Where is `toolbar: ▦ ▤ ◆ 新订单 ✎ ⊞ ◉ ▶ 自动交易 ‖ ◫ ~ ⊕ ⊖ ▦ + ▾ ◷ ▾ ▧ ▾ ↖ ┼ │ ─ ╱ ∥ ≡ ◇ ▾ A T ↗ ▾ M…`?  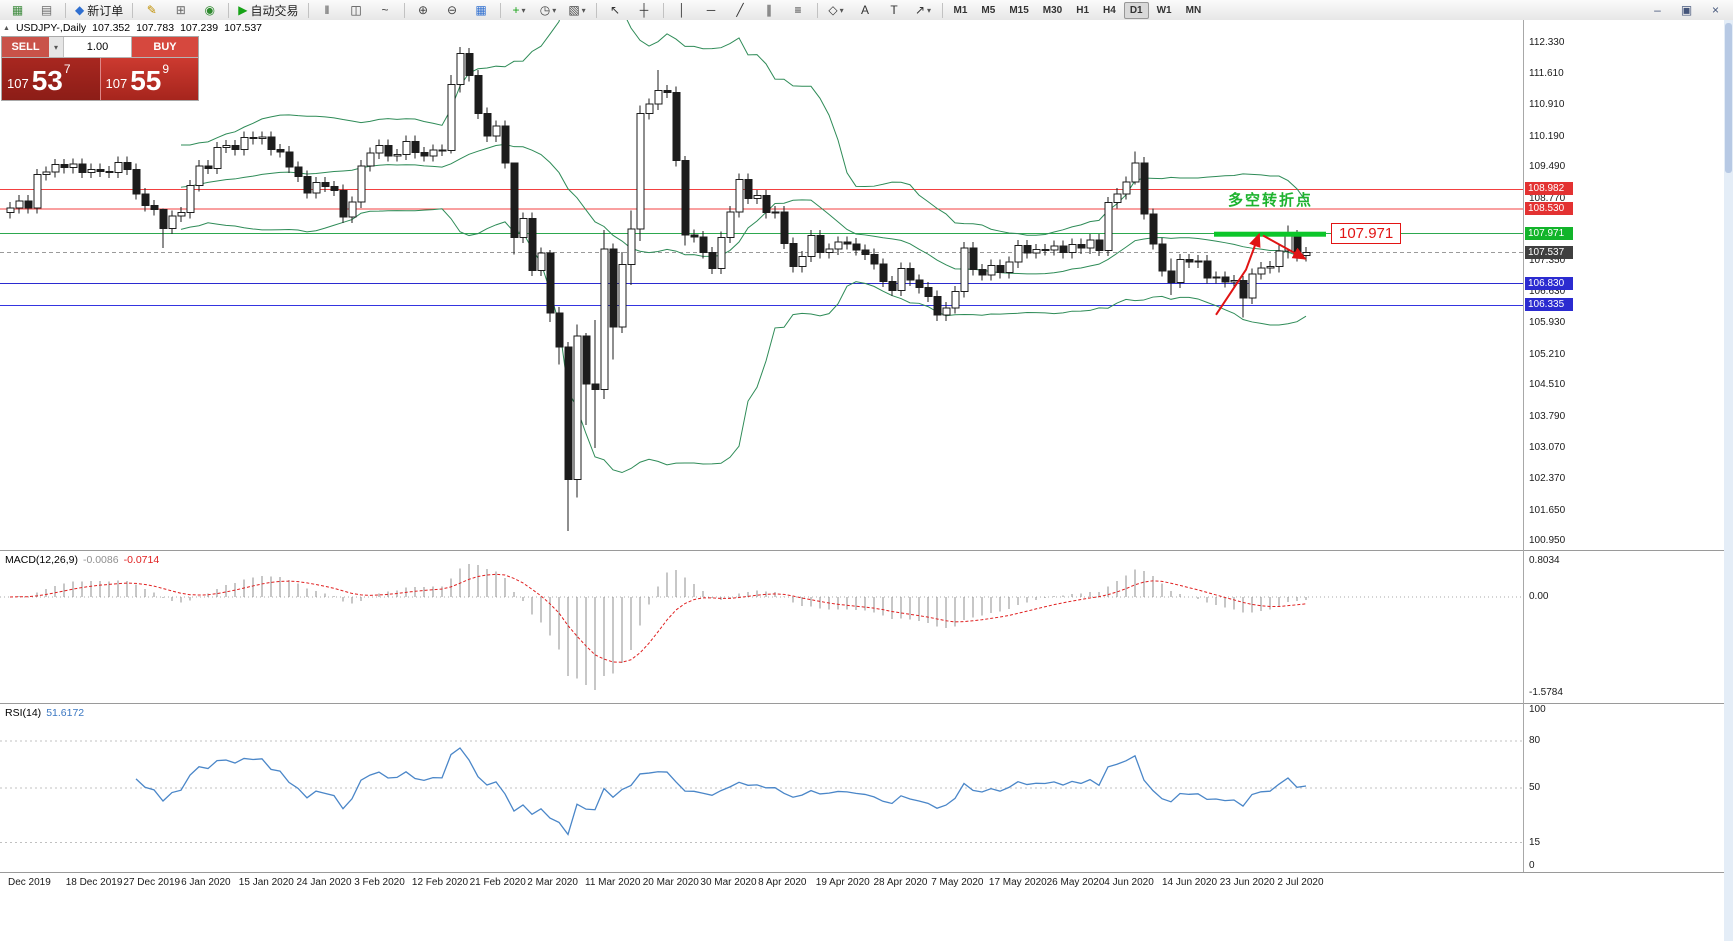
toolbar: ▦ ▤ ◆ 新订单 ✎ ⊞ ◉ ▶ 自动交易 ‖ ◫ ~ ⊕ ⊖ ▦ + ▾ ◷ ▾ ▧ ▾ ↖ ┼ │ ─ ╱ ∥ ≡ ◇ ▾ A T ↗ ▾ M… is located at coordinates (866, 10).